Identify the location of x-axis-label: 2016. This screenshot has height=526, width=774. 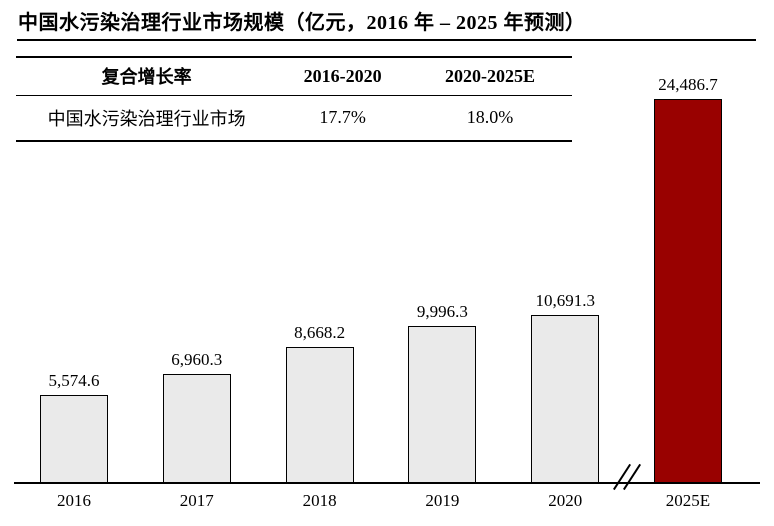
(74, 500).